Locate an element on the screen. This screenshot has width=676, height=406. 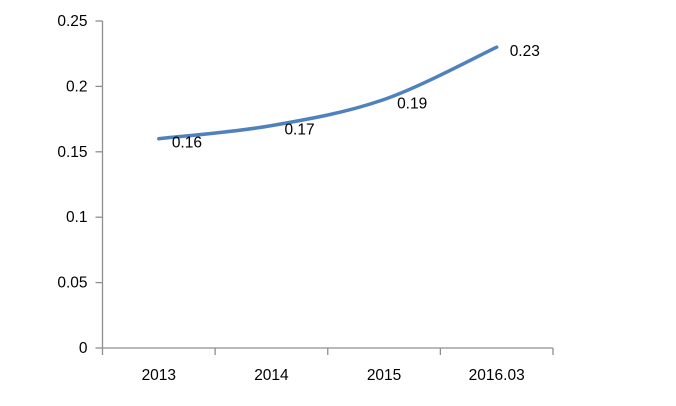
y-tick-label: 0.1 is located at coordinates (77, 217).